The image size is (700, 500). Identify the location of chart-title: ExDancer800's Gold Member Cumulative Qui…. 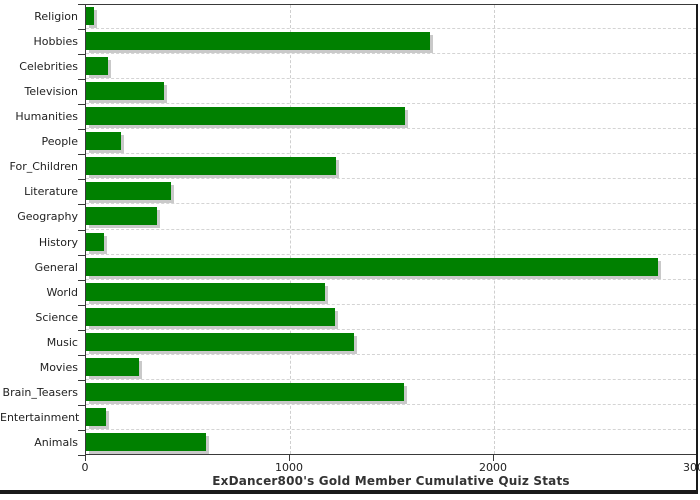
(391, 481).